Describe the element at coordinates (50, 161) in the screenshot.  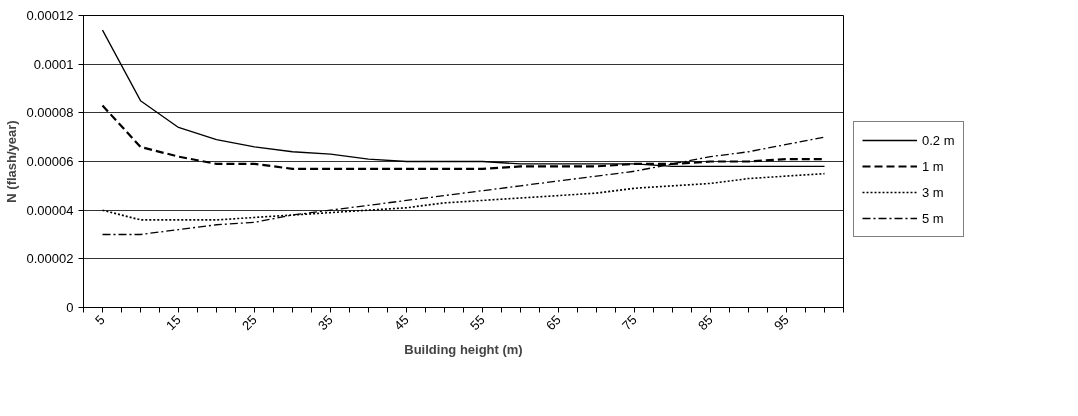
I see `y-tick-label: 0.00006` at that location.